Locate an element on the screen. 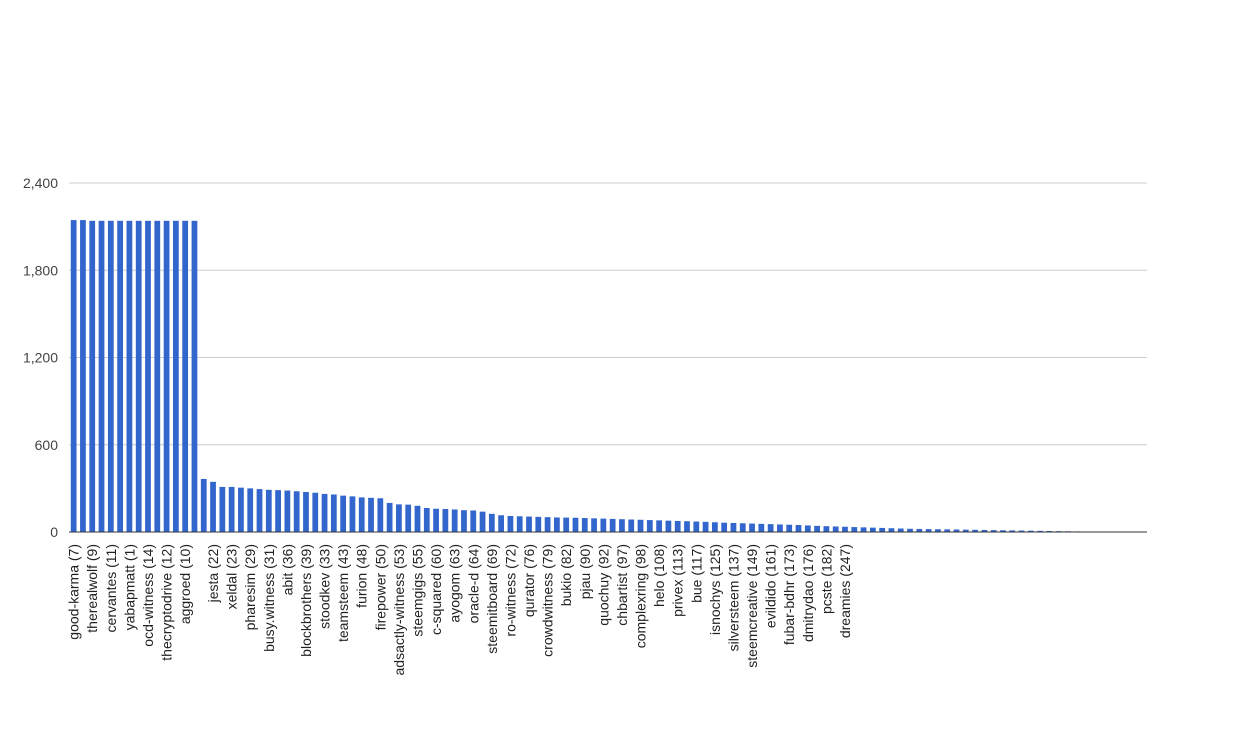 This screenshot has width=1250, height=755. x-tick-label: pcste (182) is located at coordinates (826, 579).